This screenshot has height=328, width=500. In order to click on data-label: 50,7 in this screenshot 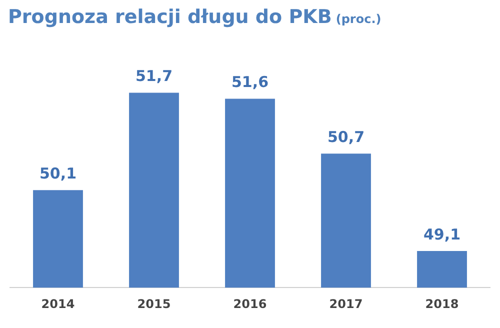, I will do `click(346, 137)`.